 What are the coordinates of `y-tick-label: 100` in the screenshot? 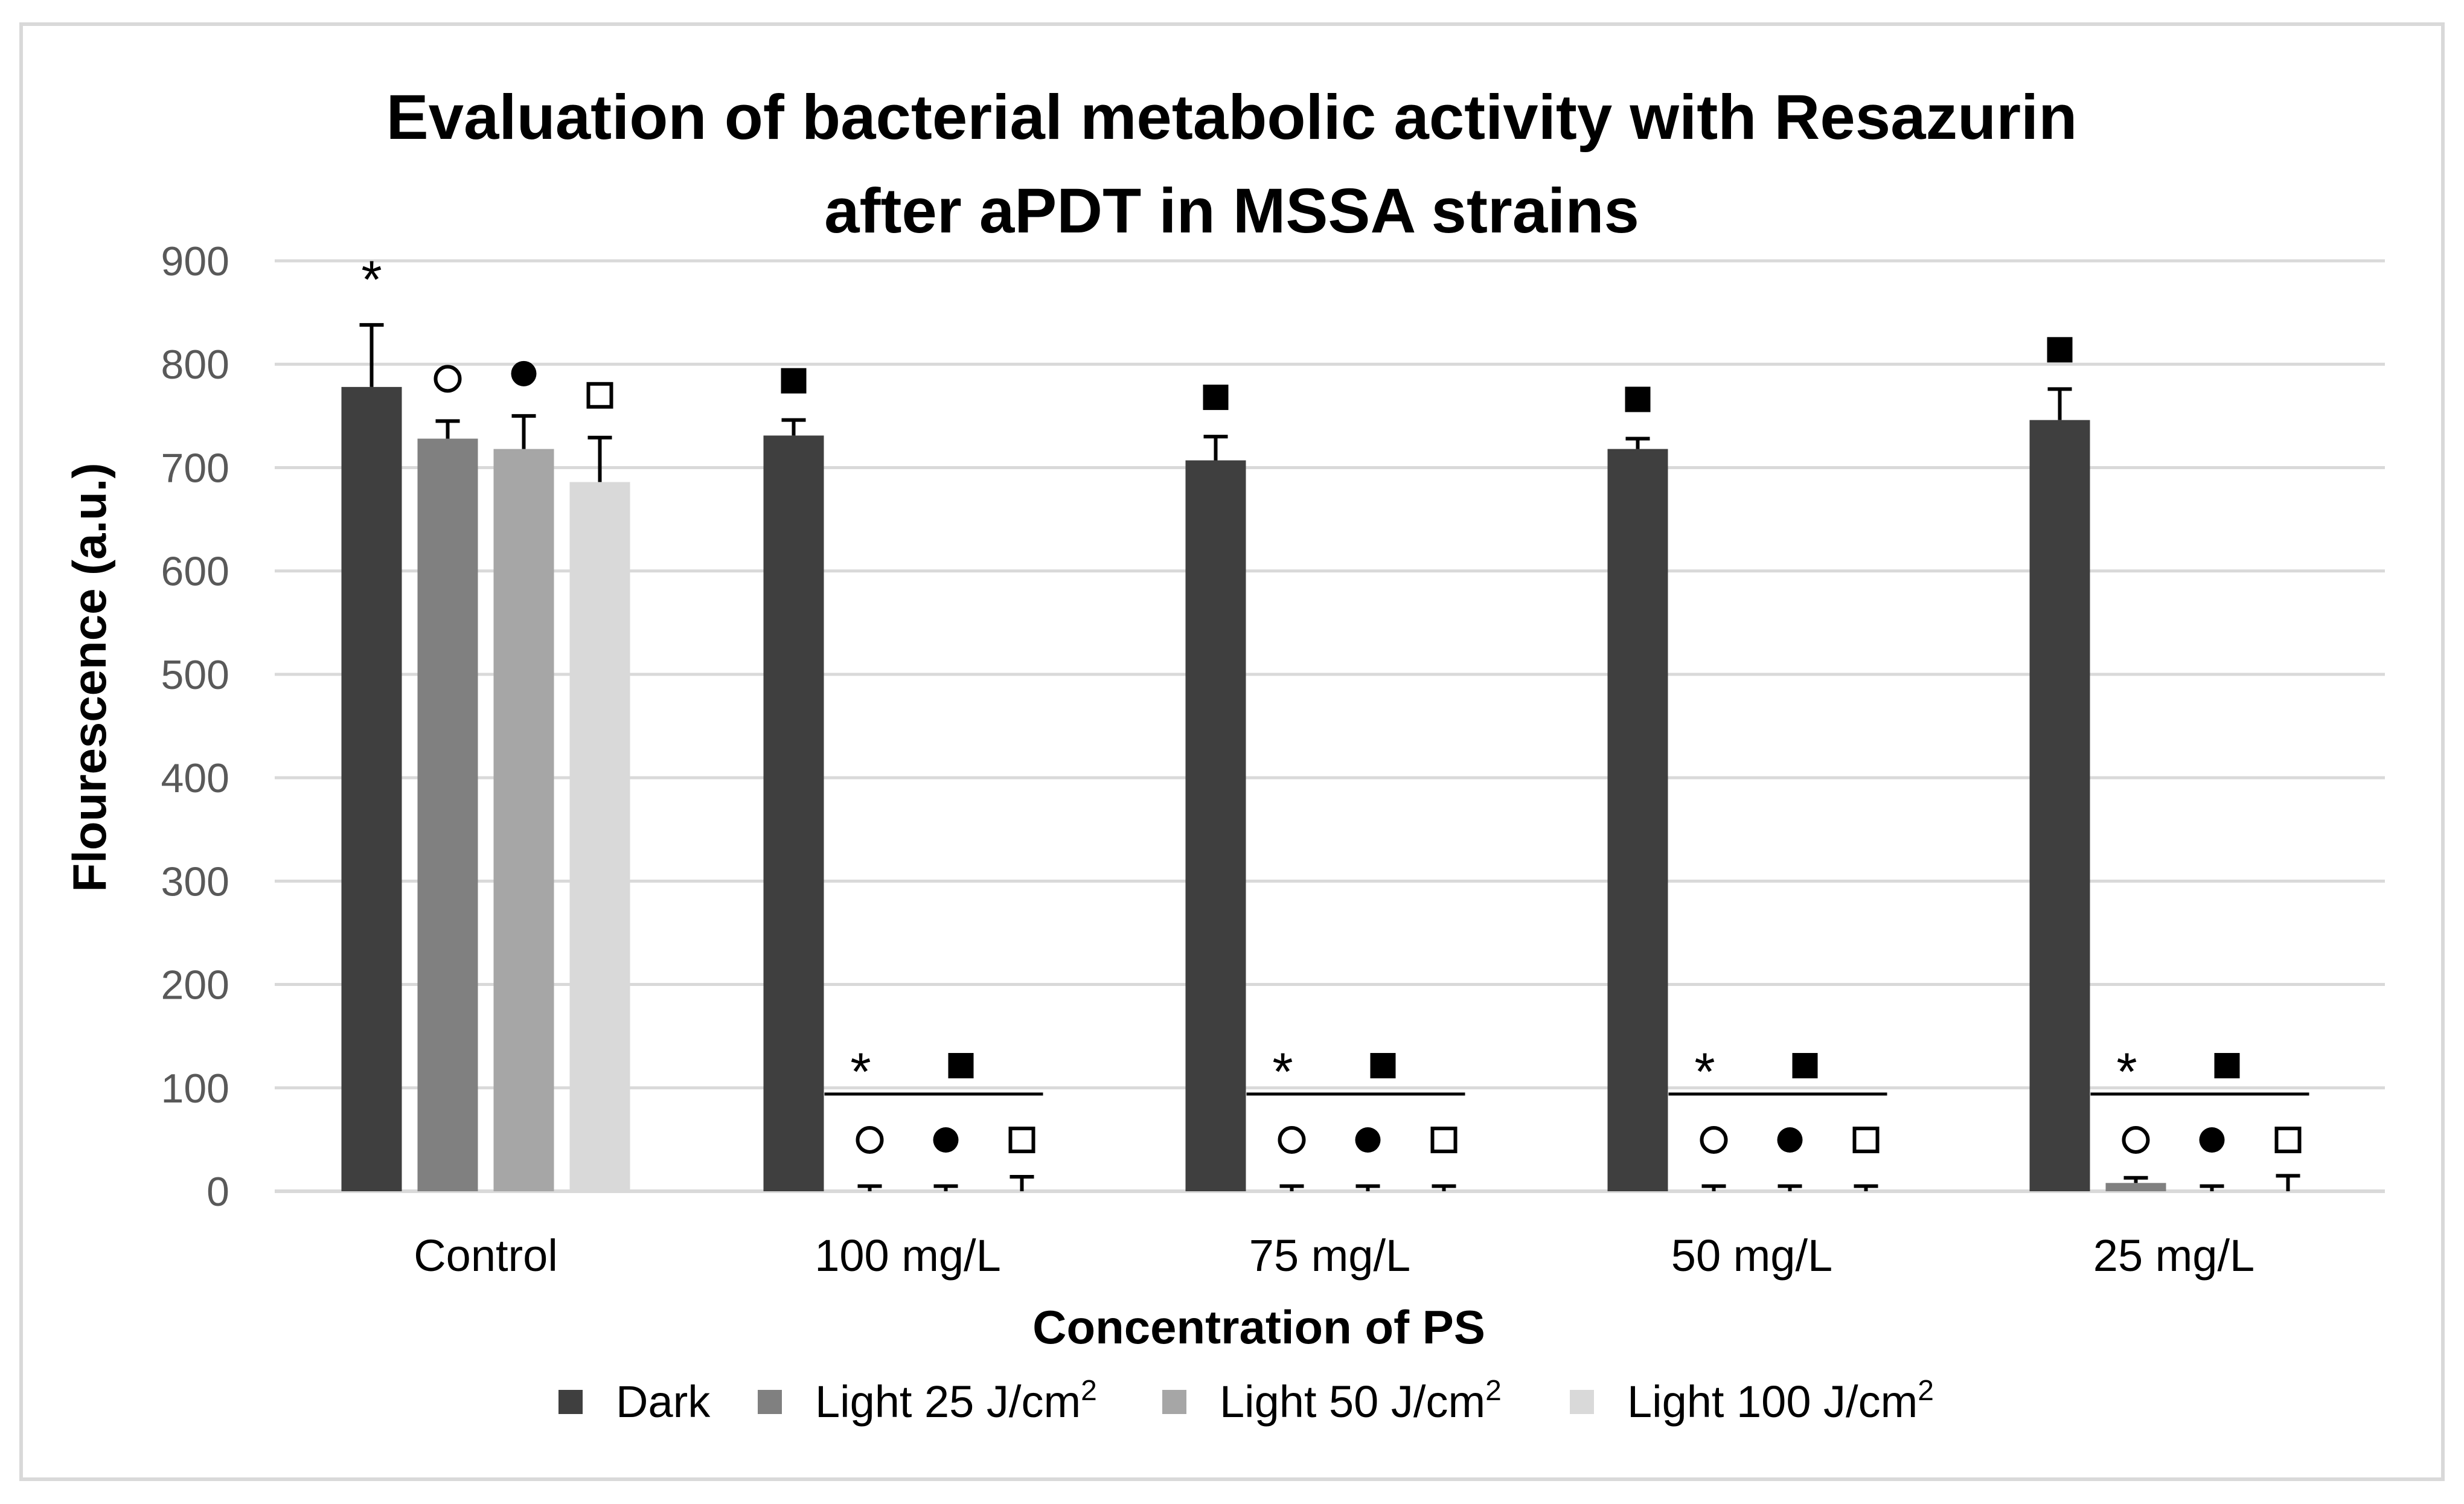 It's located at (195, 1089).